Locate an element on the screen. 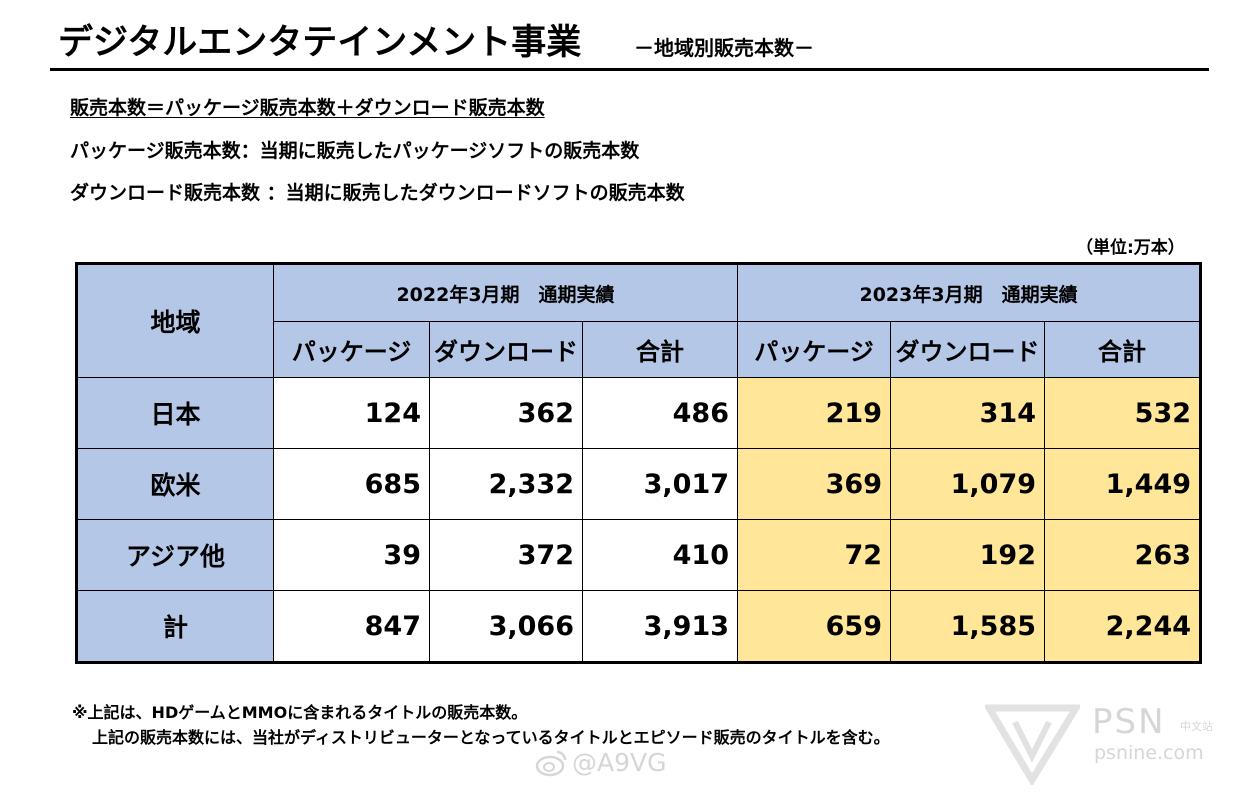 The height and width of the screenshot is (792, 1241). unit-label: （単位:万本） is located at coordinates (1130, 248).